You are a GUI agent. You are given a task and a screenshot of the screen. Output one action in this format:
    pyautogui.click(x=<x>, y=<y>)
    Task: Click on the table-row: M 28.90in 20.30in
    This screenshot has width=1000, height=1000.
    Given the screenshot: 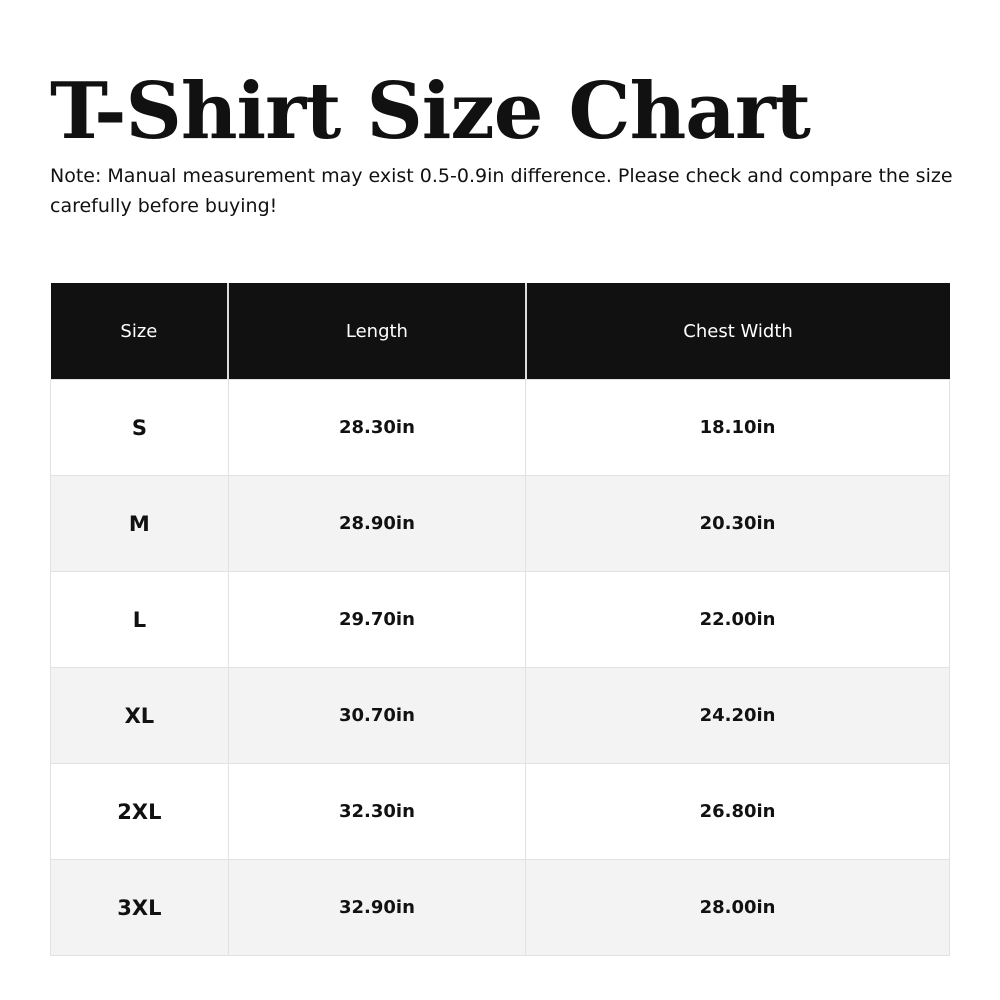 What is the action you would take?
    pyautogui.click(x=500, y=523)
    